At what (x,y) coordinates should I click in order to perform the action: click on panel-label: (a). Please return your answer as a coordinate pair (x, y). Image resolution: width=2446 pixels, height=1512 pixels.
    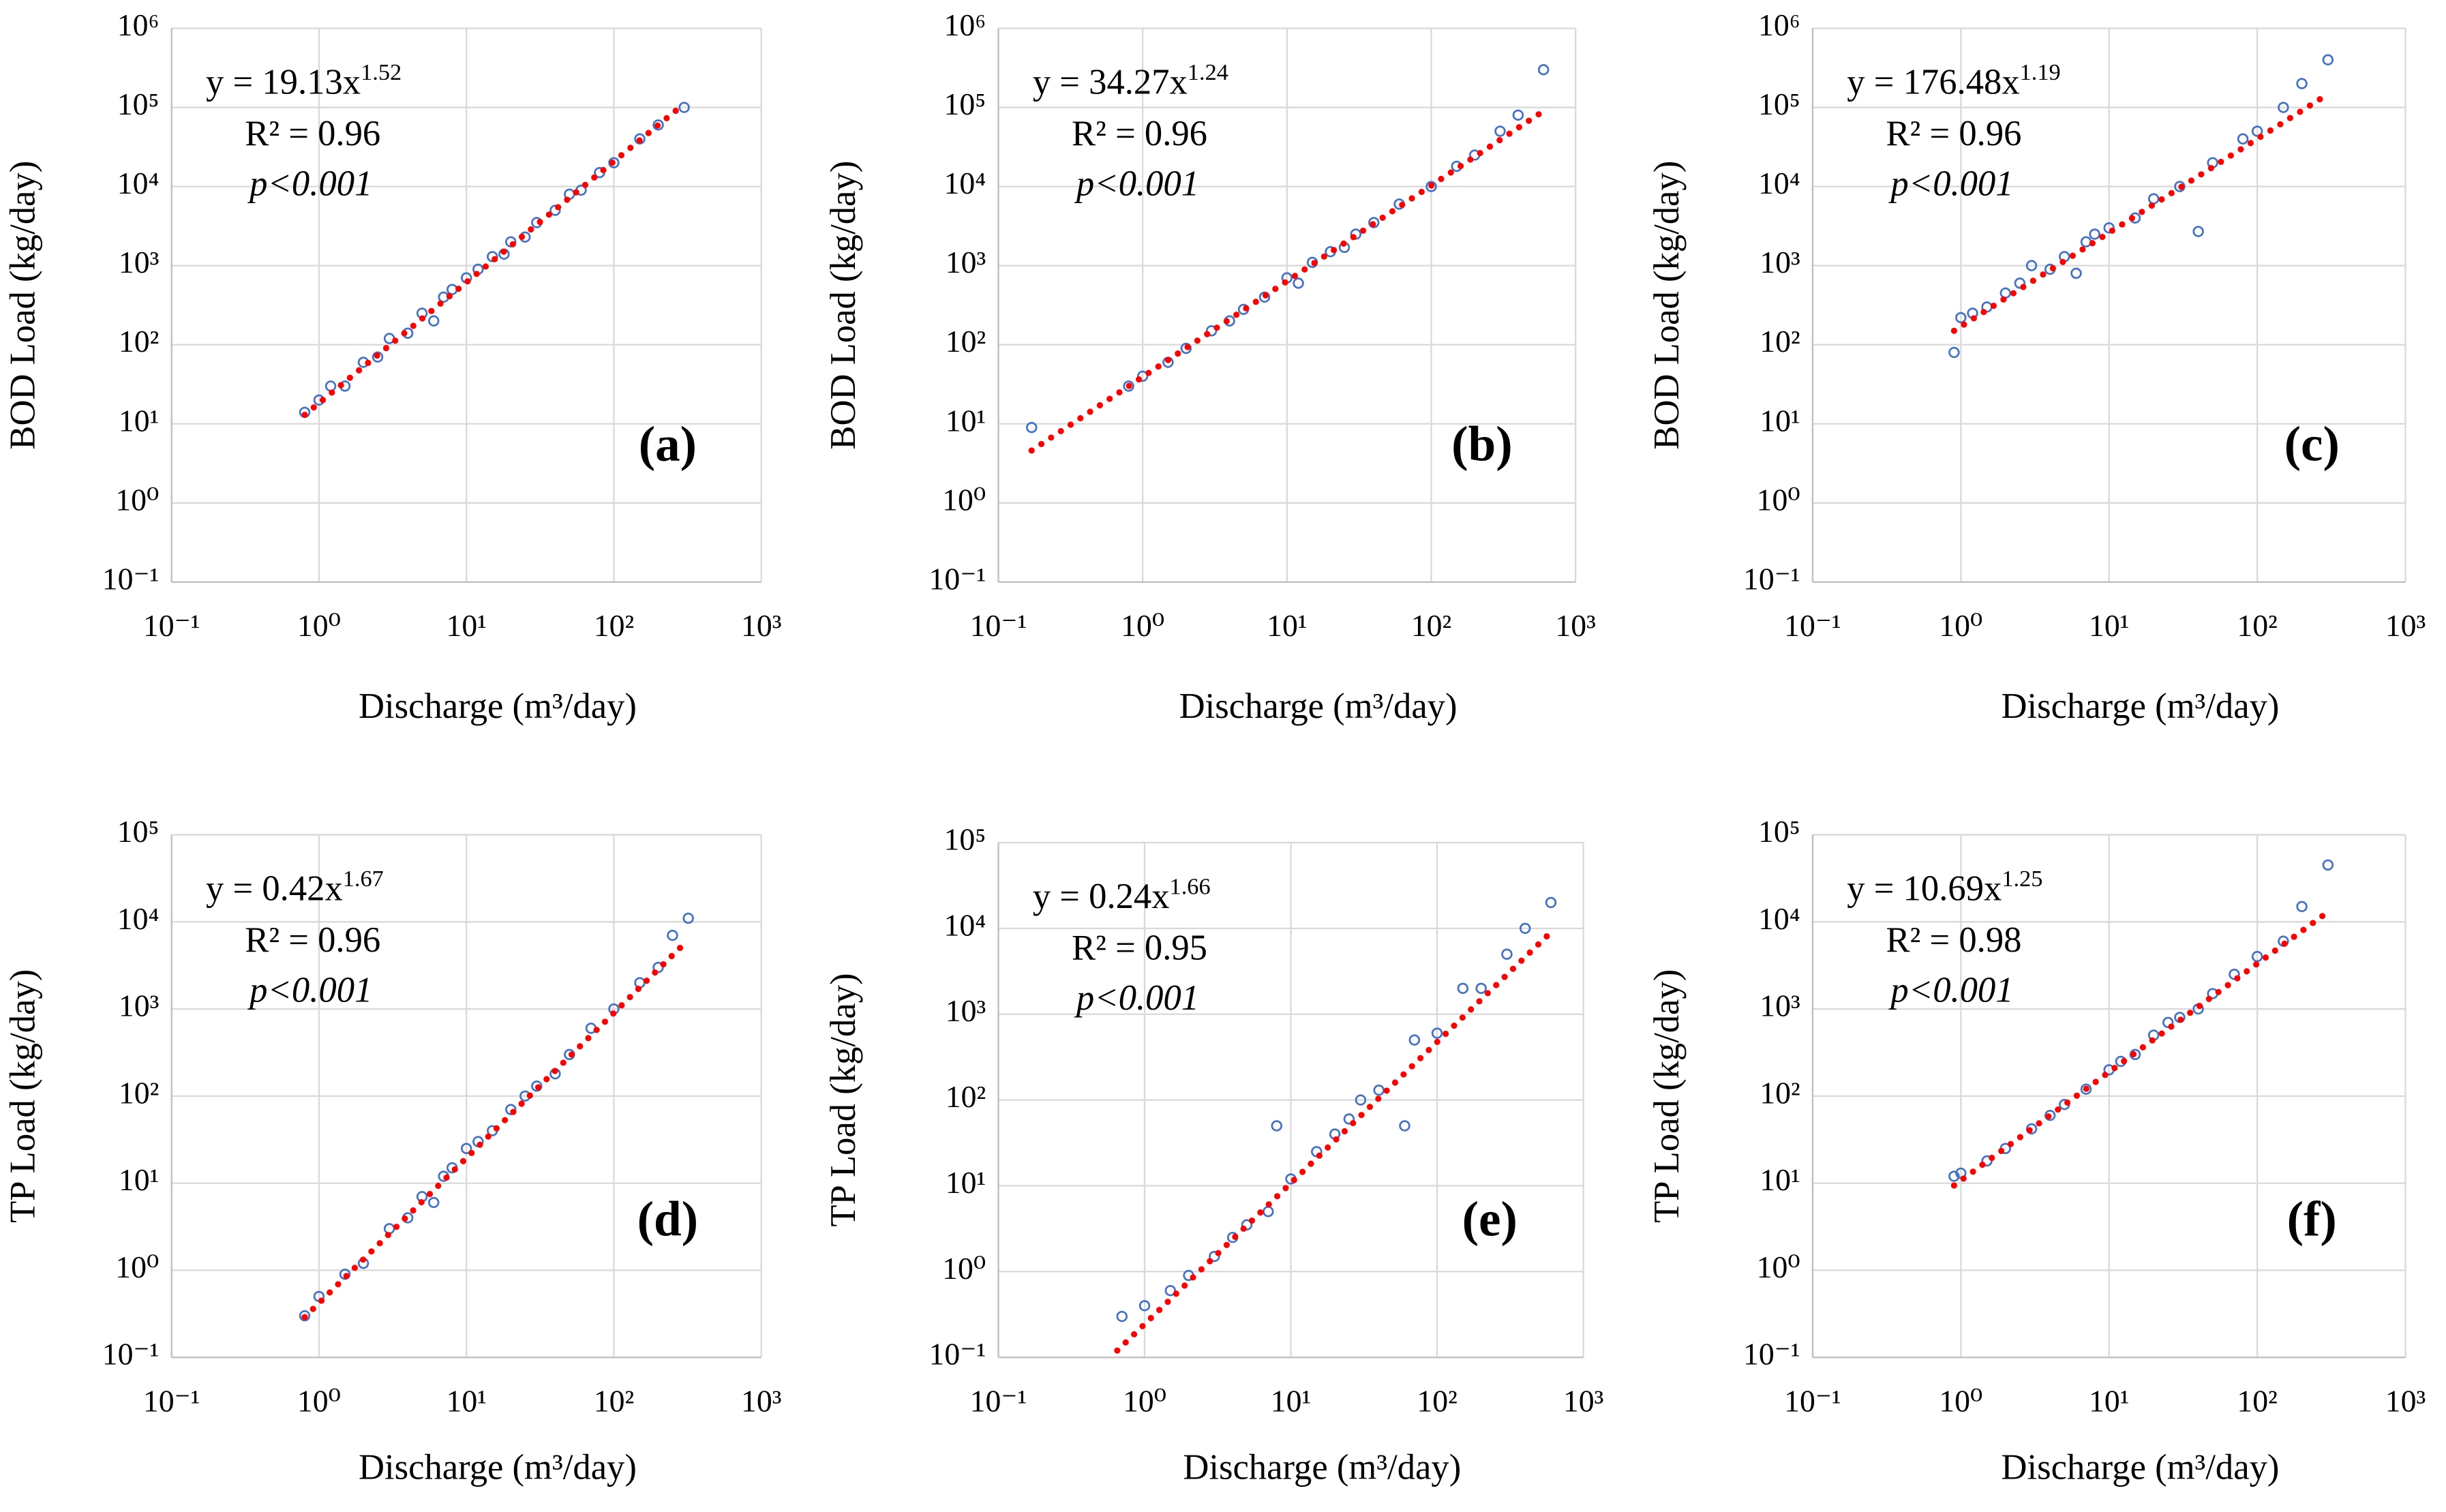
    Looking at the image, I should click on (668, 444).